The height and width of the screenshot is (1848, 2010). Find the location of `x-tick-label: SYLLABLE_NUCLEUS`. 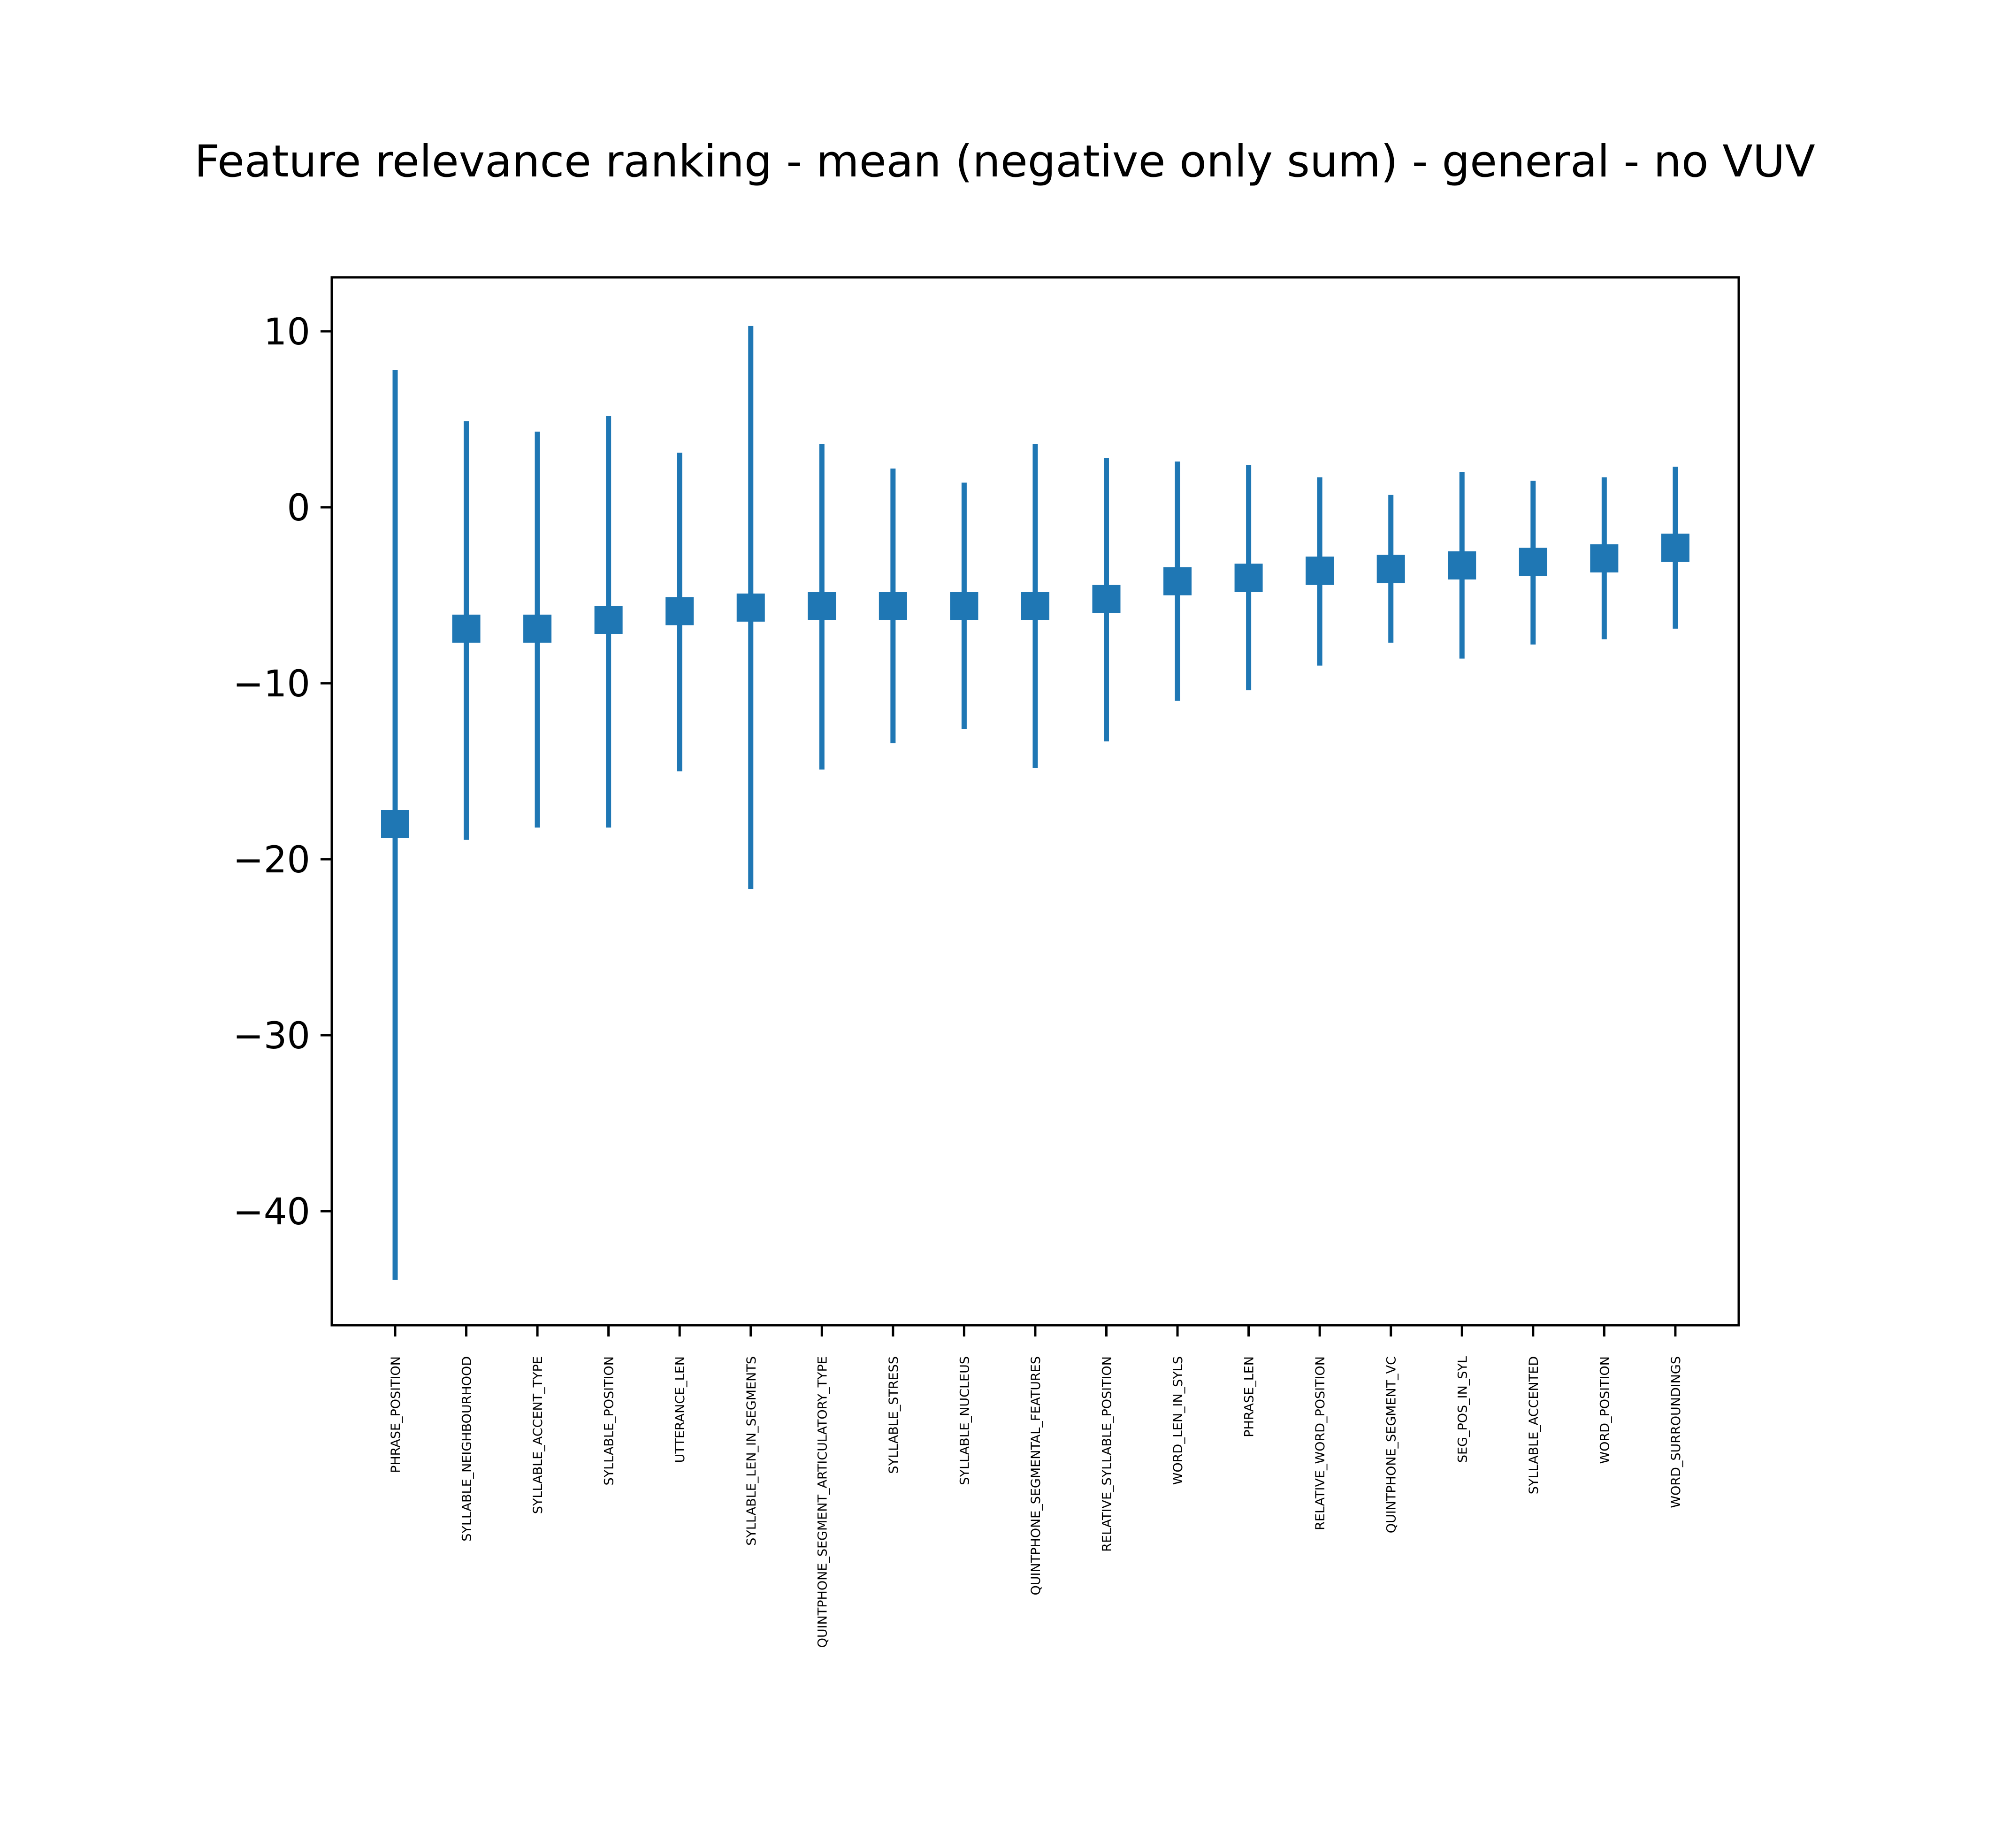

x-tick-label: SYLLABLE_NUCLEUS is located at coordinates (964, 1420).